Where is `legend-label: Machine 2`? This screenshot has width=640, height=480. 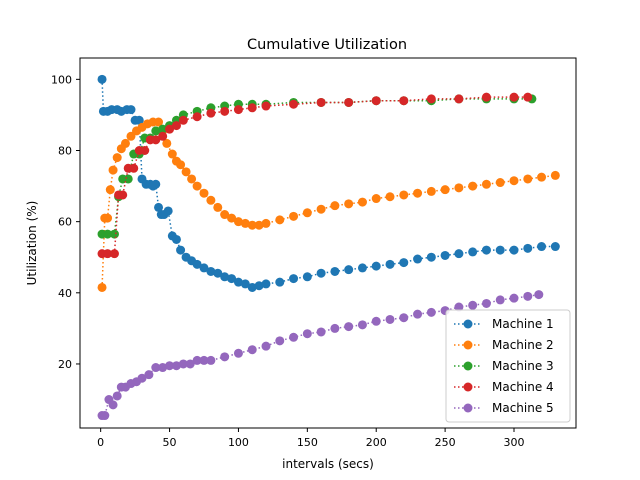 legend-label: Machine 2 is located at coordinates (523, 345).